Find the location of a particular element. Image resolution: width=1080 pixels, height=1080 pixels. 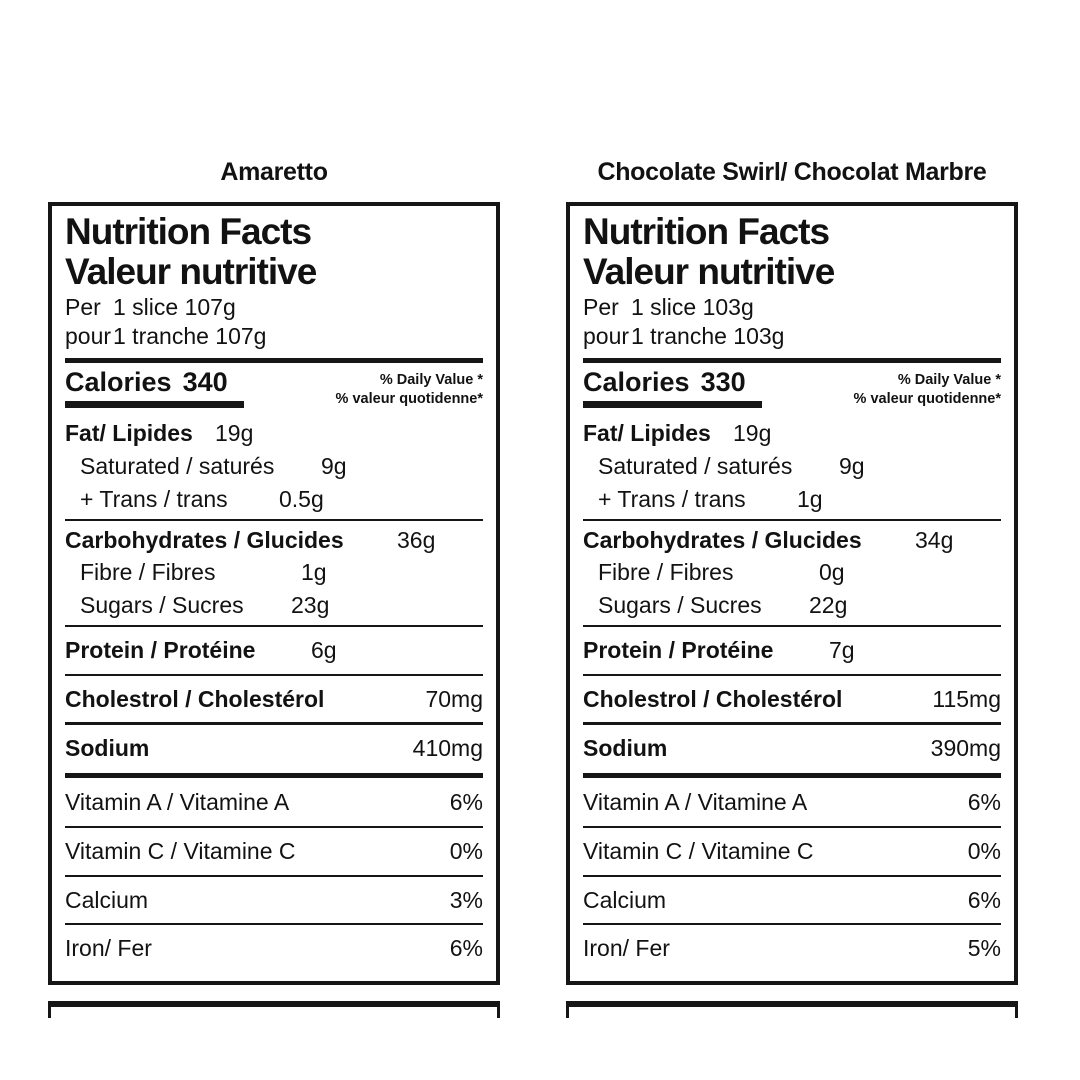

nutrient-row: Iron/ Fer 5% is located at coordinates (792, 948).